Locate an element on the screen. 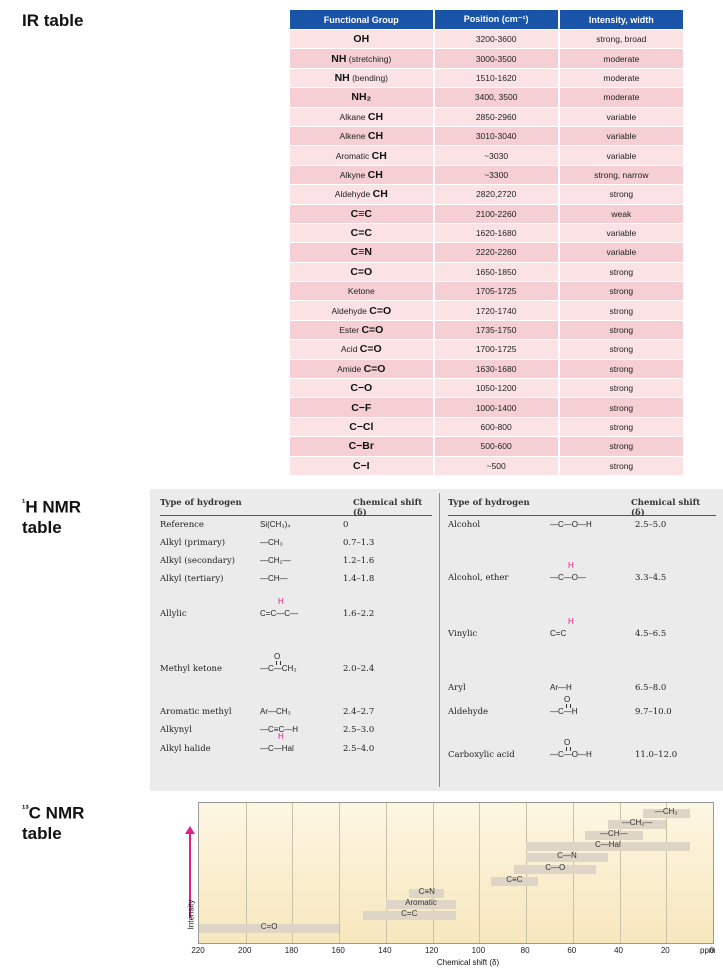  cnmr-x-tick-label: 20 is located at coordinates (665, 950).